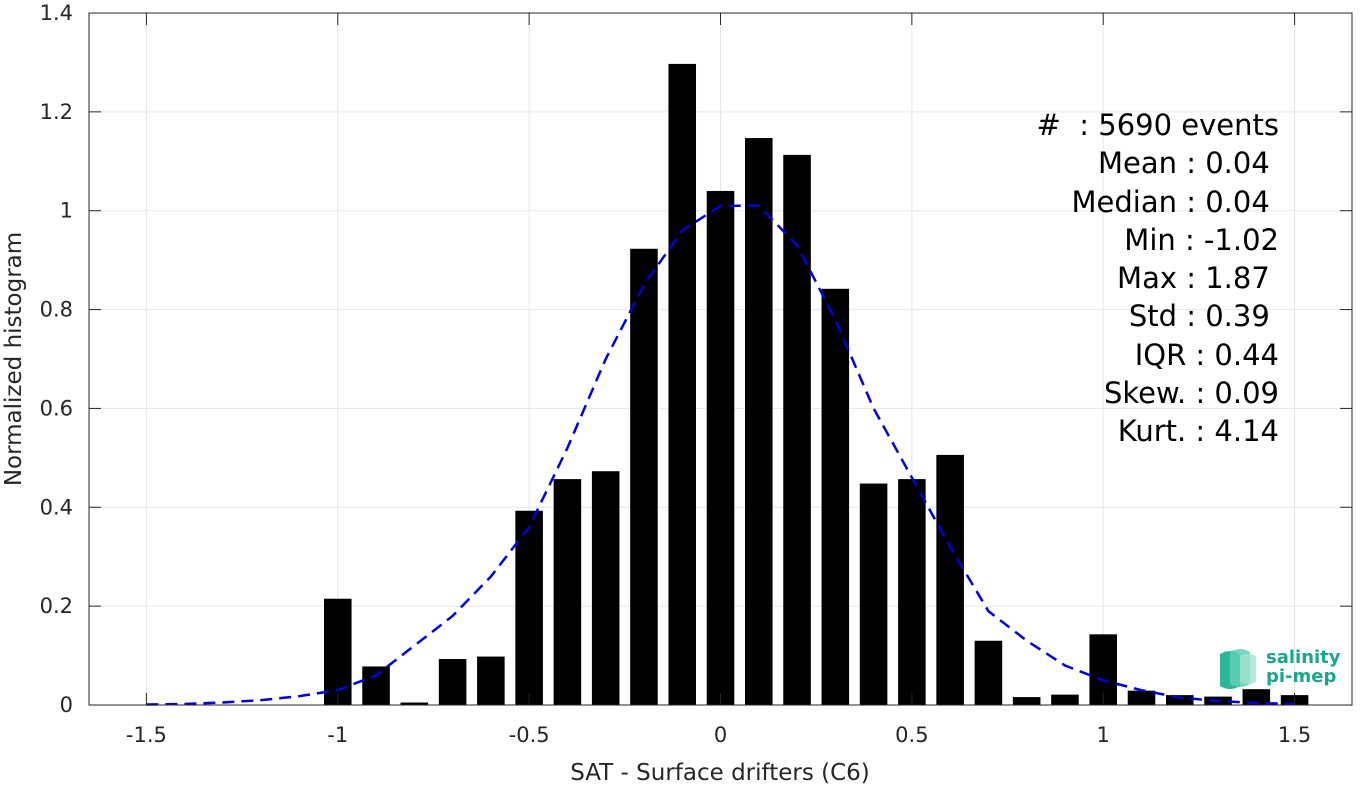  Describe the element at coordinates (720, 772) in the screenshot. I see `x-axis-label: SAT - Surface drifters (C6)` at that location.